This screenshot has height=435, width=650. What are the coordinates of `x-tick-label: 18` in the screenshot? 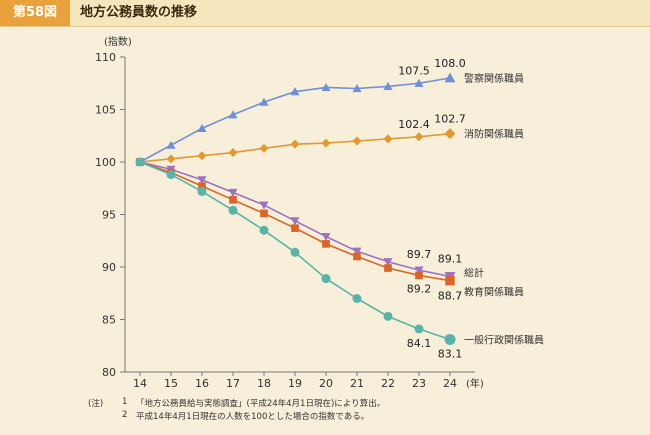 It's located at (264, 383).